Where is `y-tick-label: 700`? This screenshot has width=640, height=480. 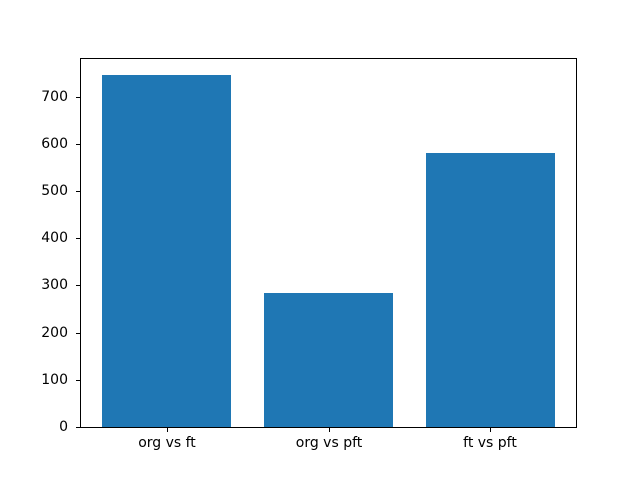
y-tick-label: 700 is located at coordinates (54, 97).